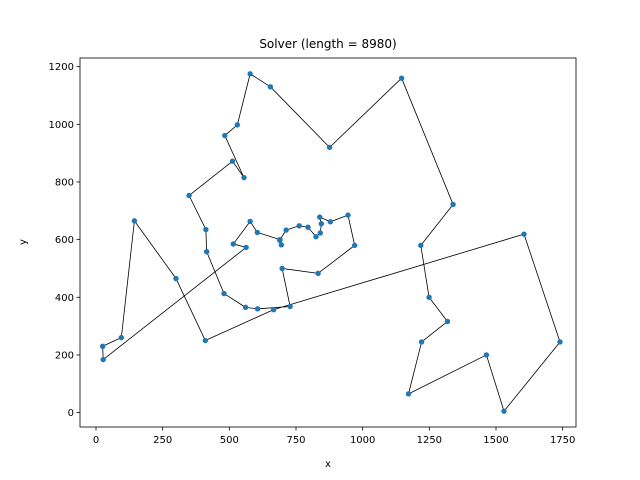 This screenshot has height=480, width=640. I want to click on x-tick-label: 1750, so click(562, 440).